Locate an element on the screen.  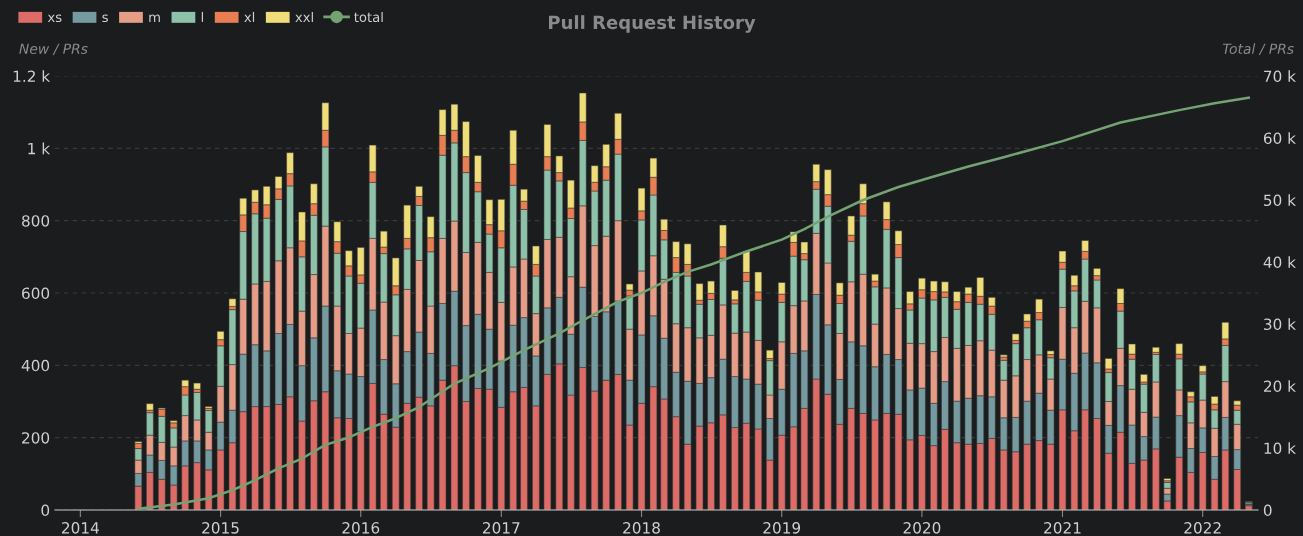
x-tick-label: 2016 is located at coordinates (361, 528).